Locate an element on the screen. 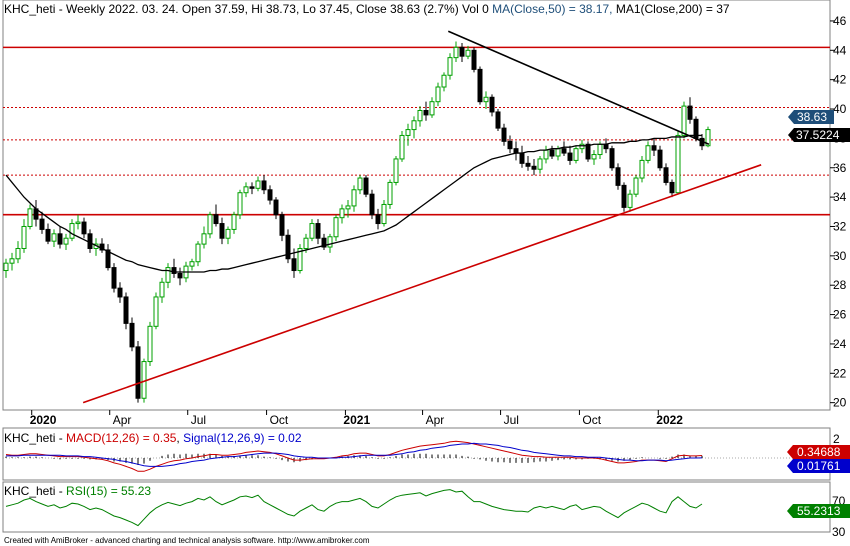  macd-value-tag-text: 0.34688 is located at coordinates (819, 452).